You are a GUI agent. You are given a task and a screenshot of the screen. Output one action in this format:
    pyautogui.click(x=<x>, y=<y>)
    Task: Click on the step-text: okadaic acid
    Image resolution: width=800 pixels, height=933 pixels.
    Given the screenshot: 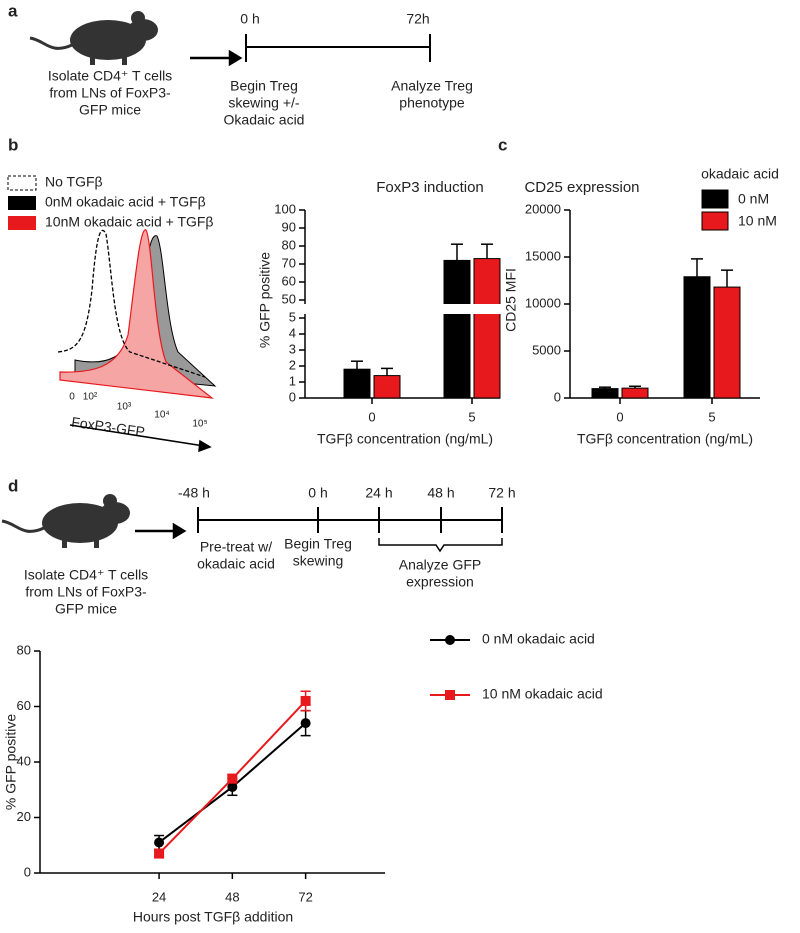 What is the action you would take?
    pyautogui.click(x=236, y=564)
    